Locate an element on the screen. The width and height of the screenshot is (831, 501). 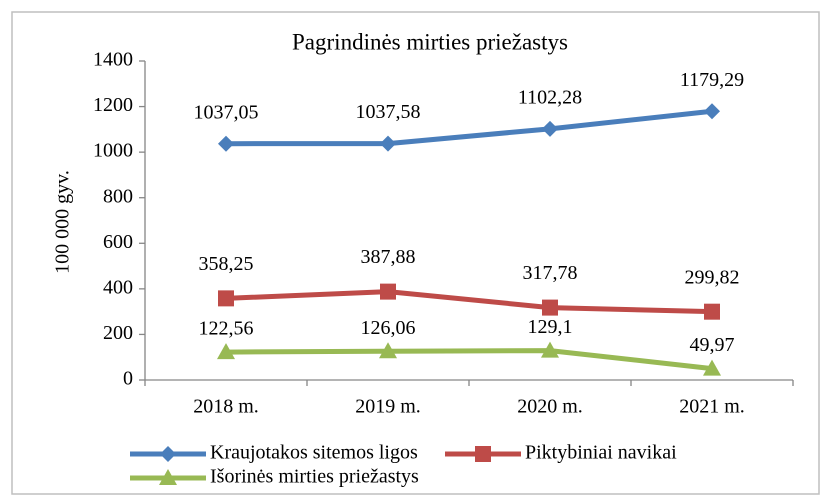
data-label: 122,56 is located at coordinates (226, 329).